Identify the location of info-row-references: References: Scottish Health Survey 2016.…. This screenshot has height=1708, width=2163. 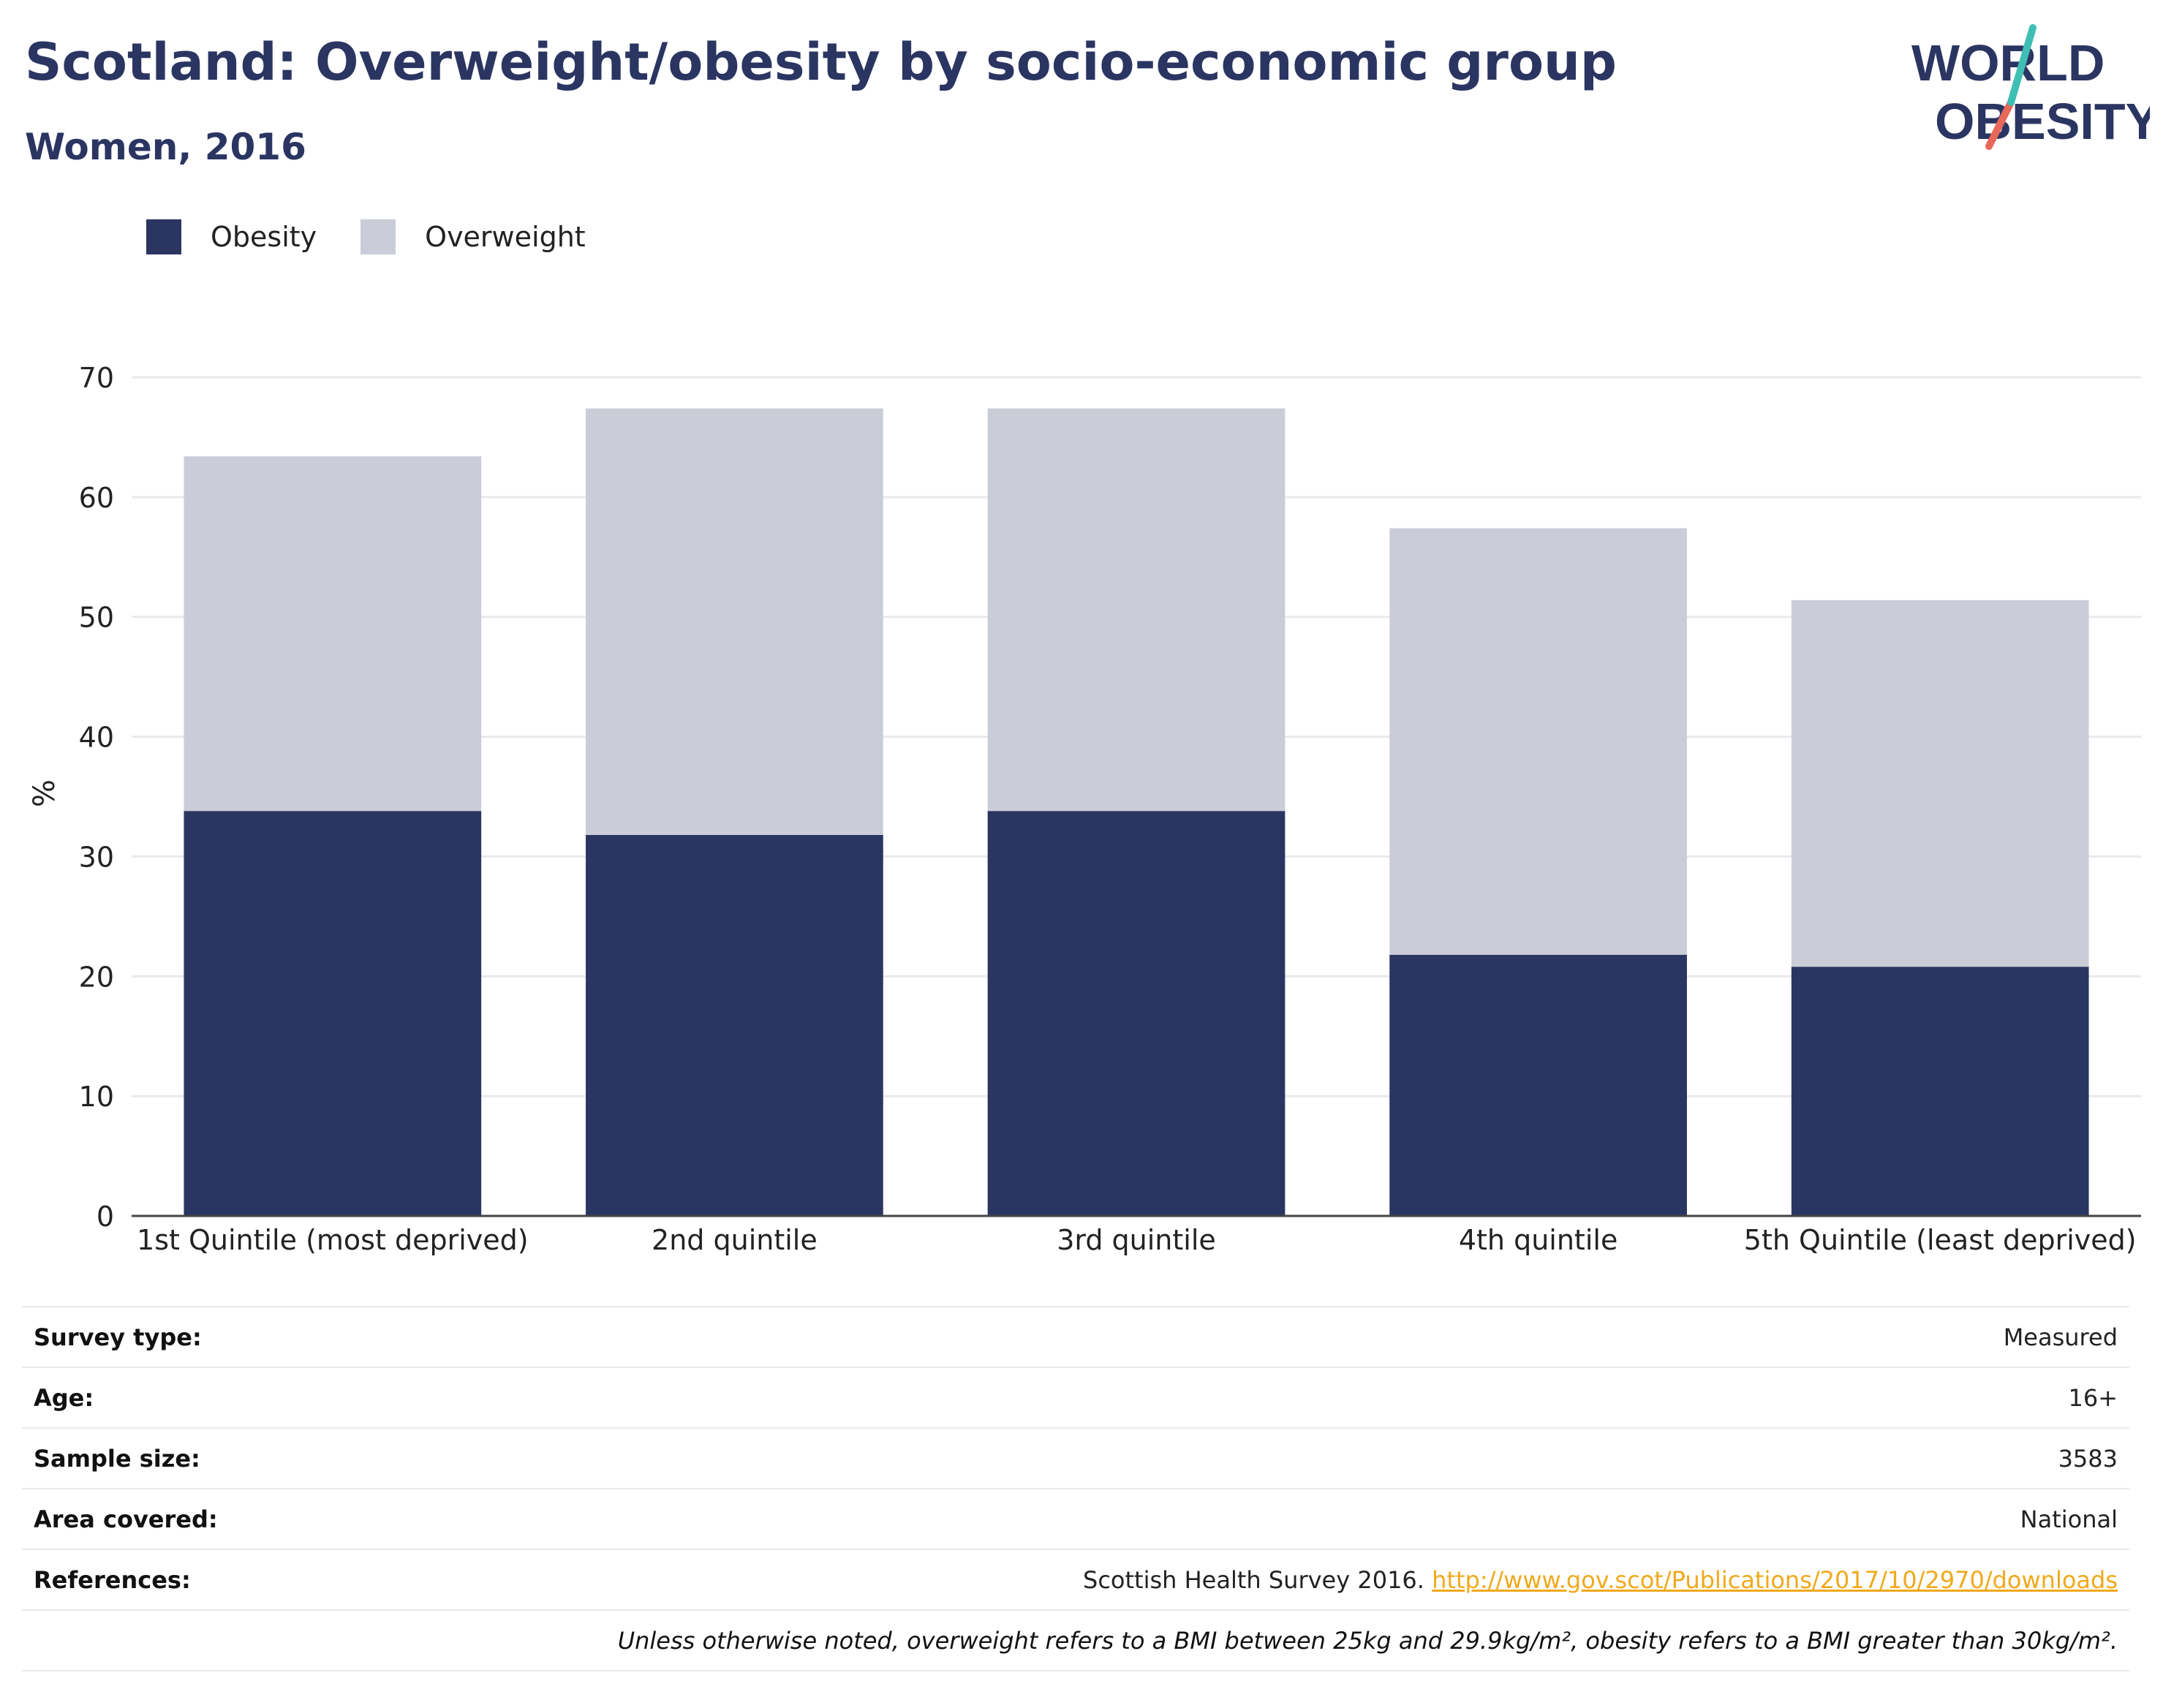
(1075, 1580).